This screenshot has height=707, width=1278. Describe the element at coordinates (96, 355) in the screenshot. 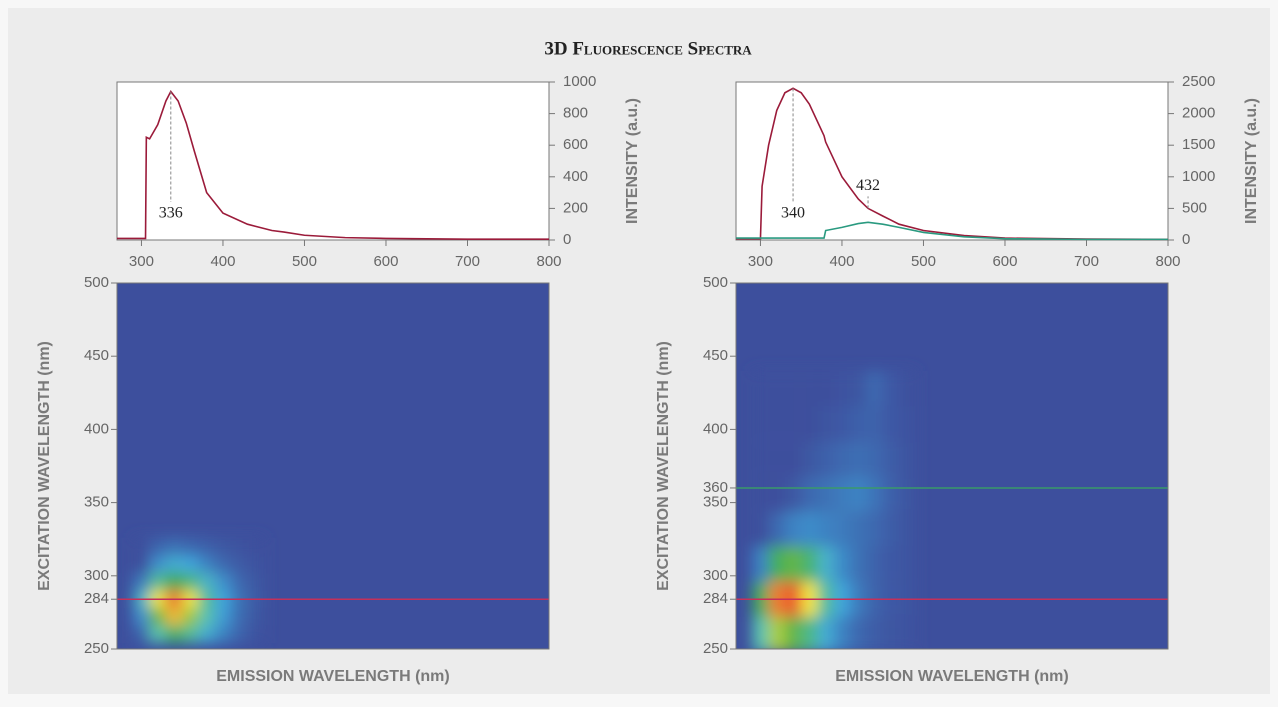

I see `y-tick-label: 450` at that location.